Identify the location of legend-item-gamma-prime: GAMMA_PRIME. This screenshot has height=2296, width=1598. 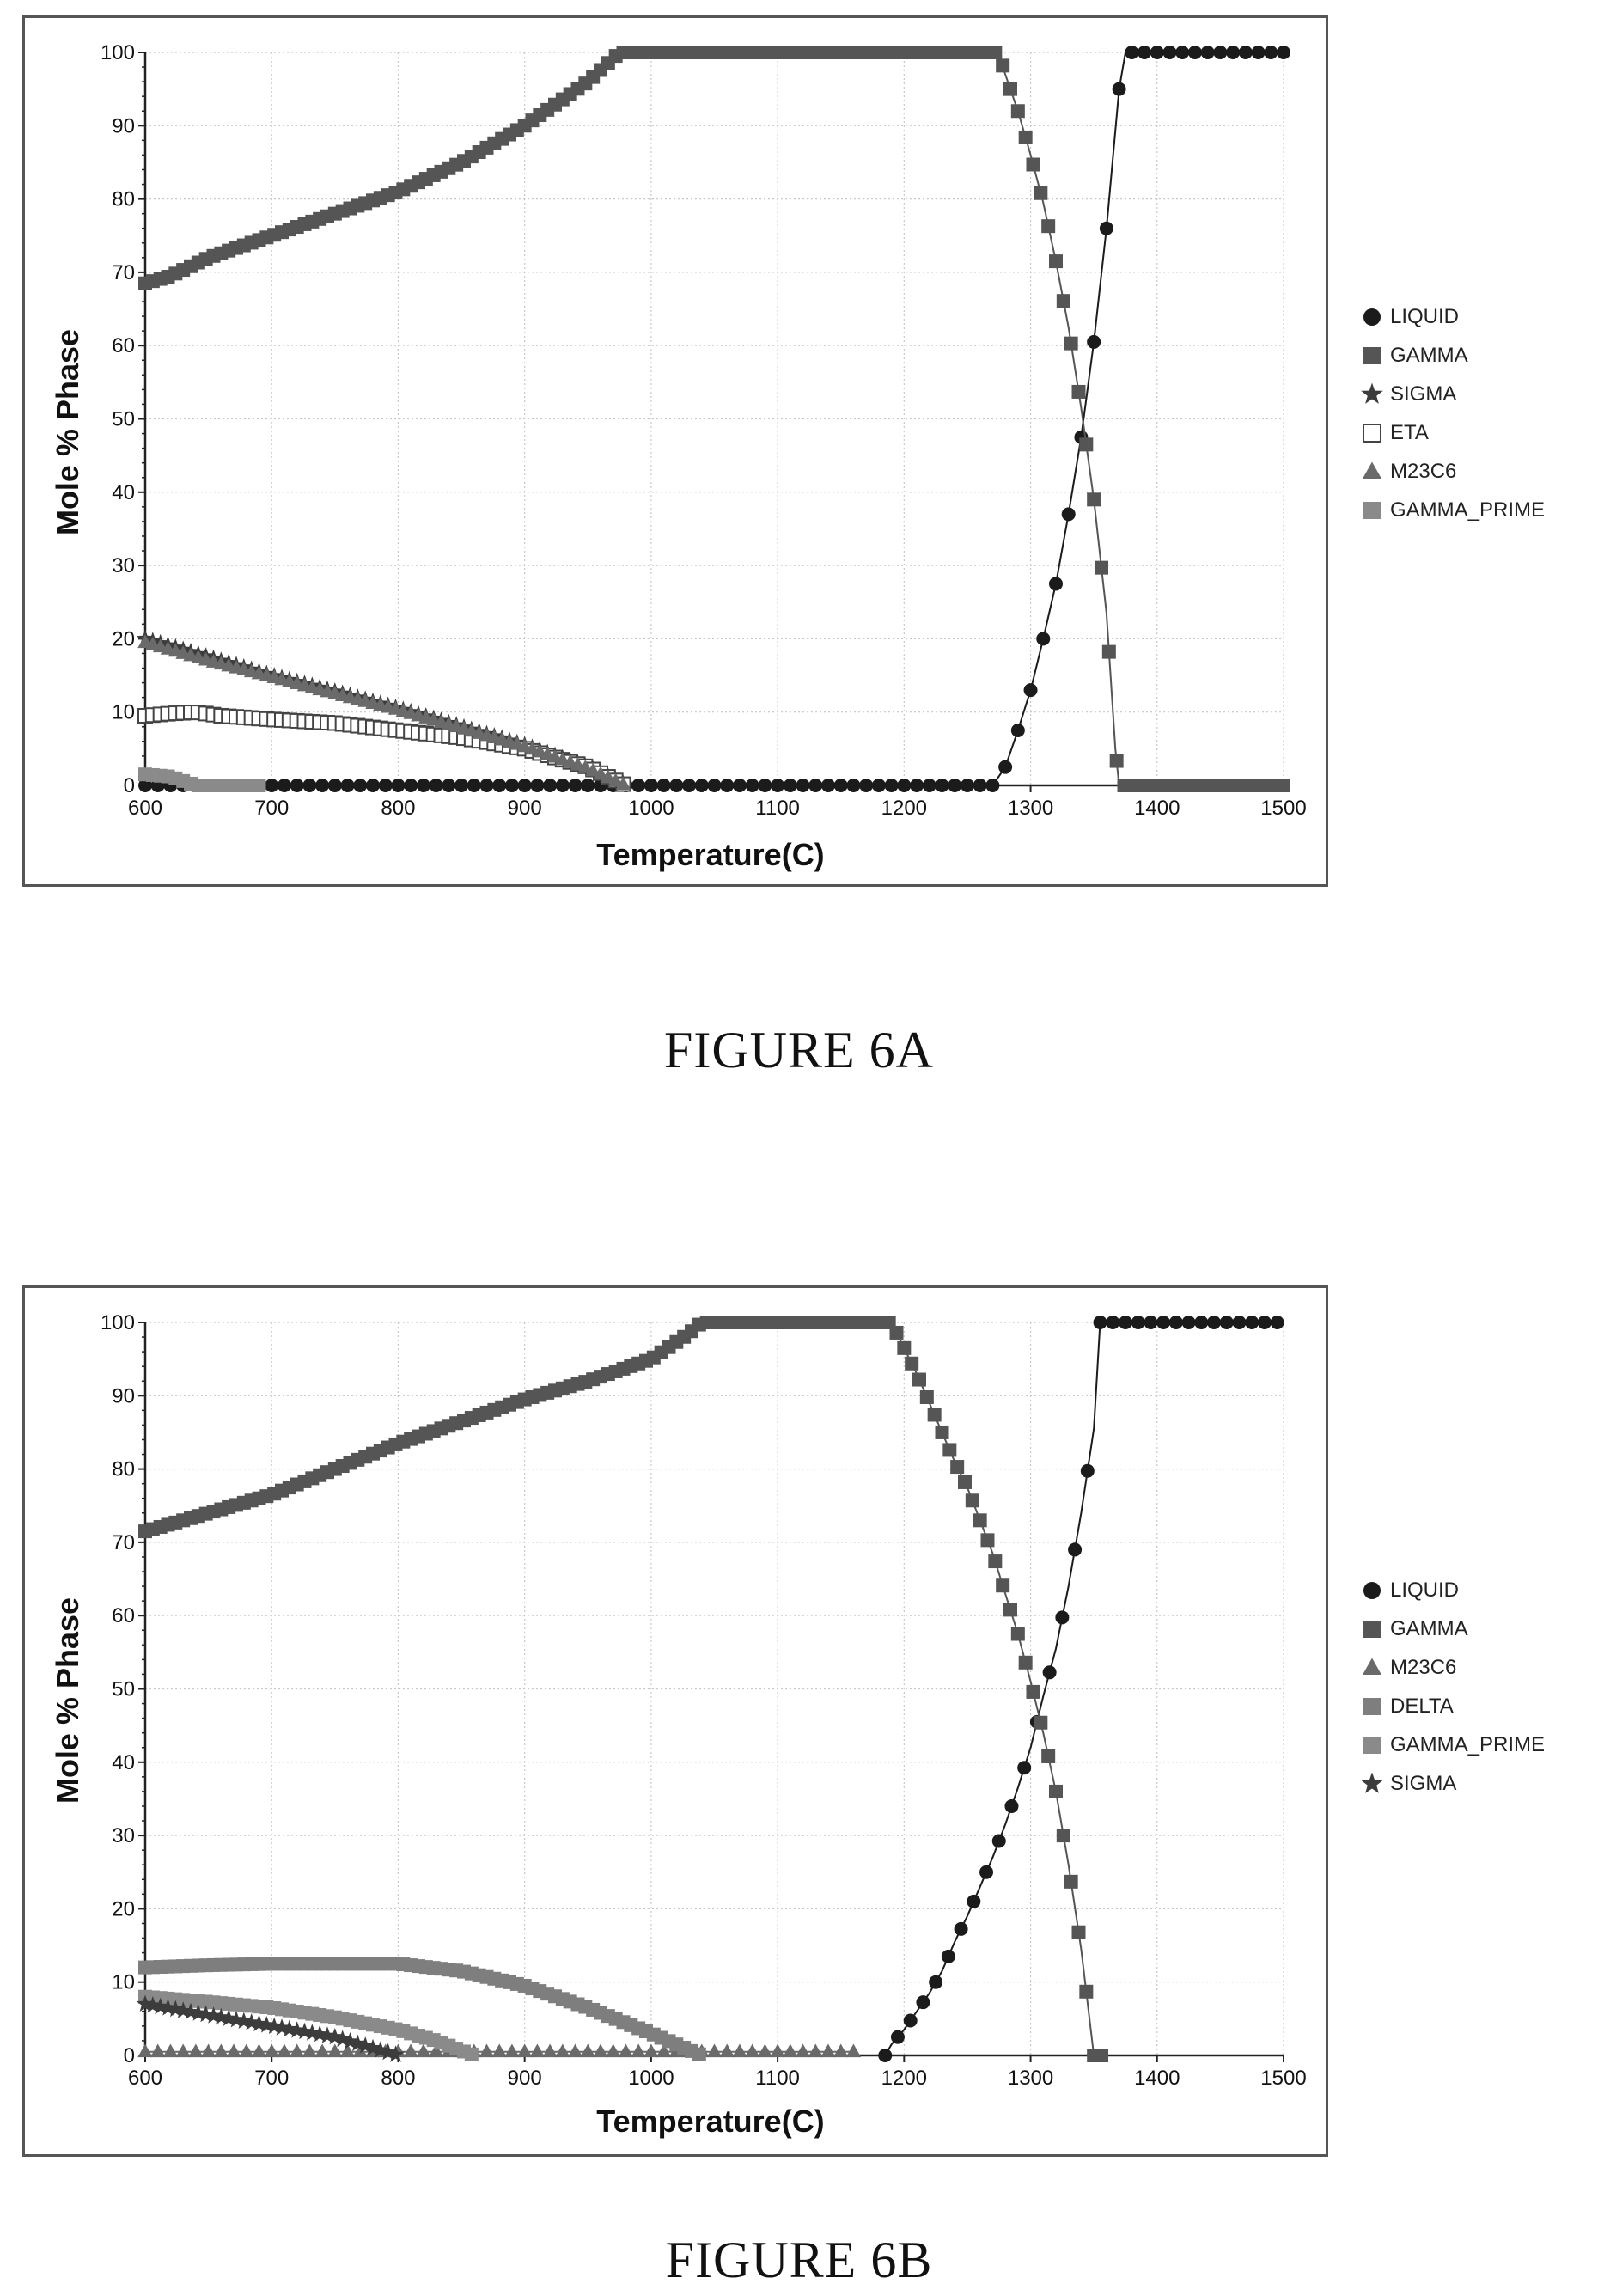
(1475, 1744).